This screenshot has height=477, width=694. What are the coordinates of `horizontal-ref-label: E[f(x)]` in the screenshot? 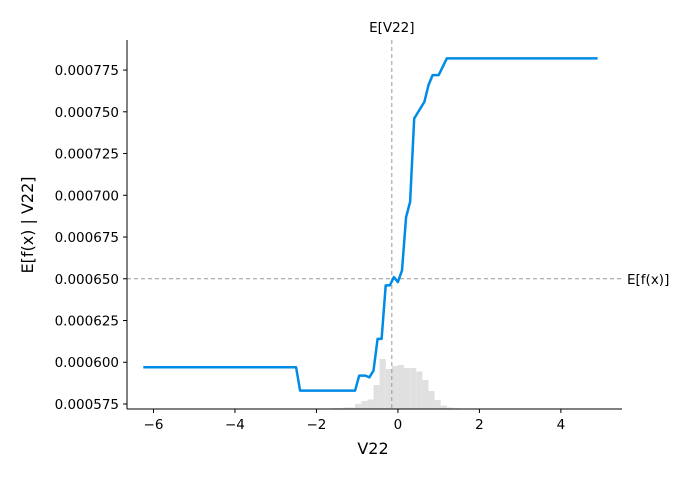 It's located at (648, 280).